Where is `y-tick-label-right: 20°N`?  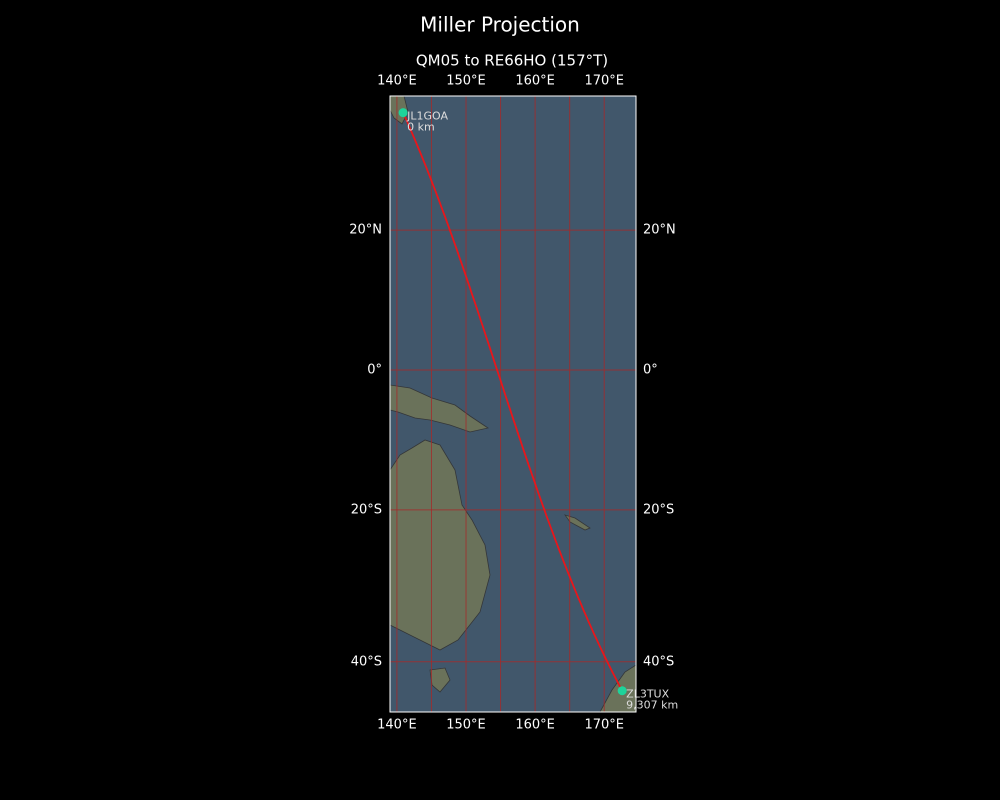 y-tick-label-right: 20°N is located at coordinates (659, 230).